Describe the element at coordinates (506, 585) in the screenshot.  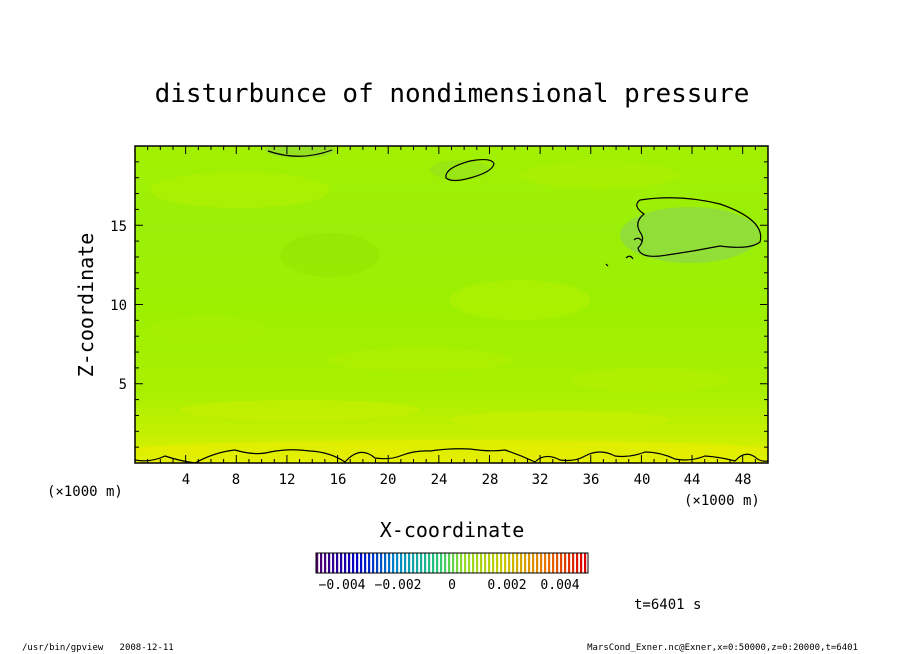
I see `colorbar-tick-label: 0.002` at that location.